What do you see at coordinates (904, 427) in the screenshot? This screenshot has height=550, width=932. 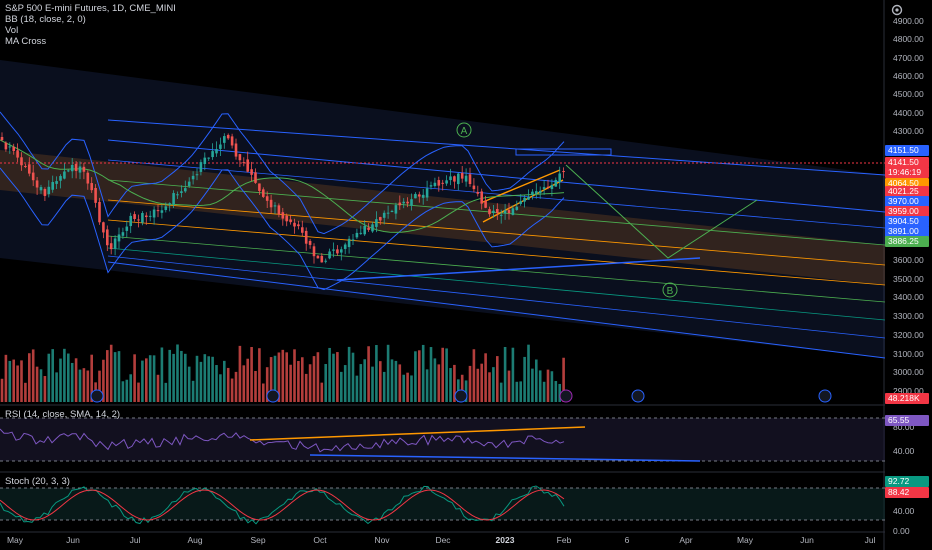 I see `rsi-axis-80: 80.00` at bounding box center [904, 427].